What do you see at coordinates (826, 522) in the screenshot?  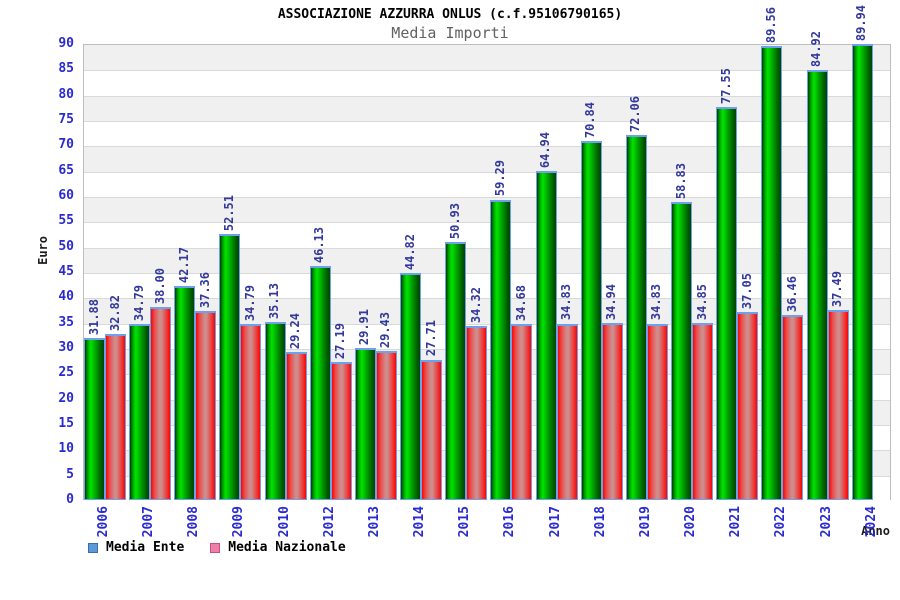 I see `x-tick-label-2023: 2023` at bounding box center [826, 522].